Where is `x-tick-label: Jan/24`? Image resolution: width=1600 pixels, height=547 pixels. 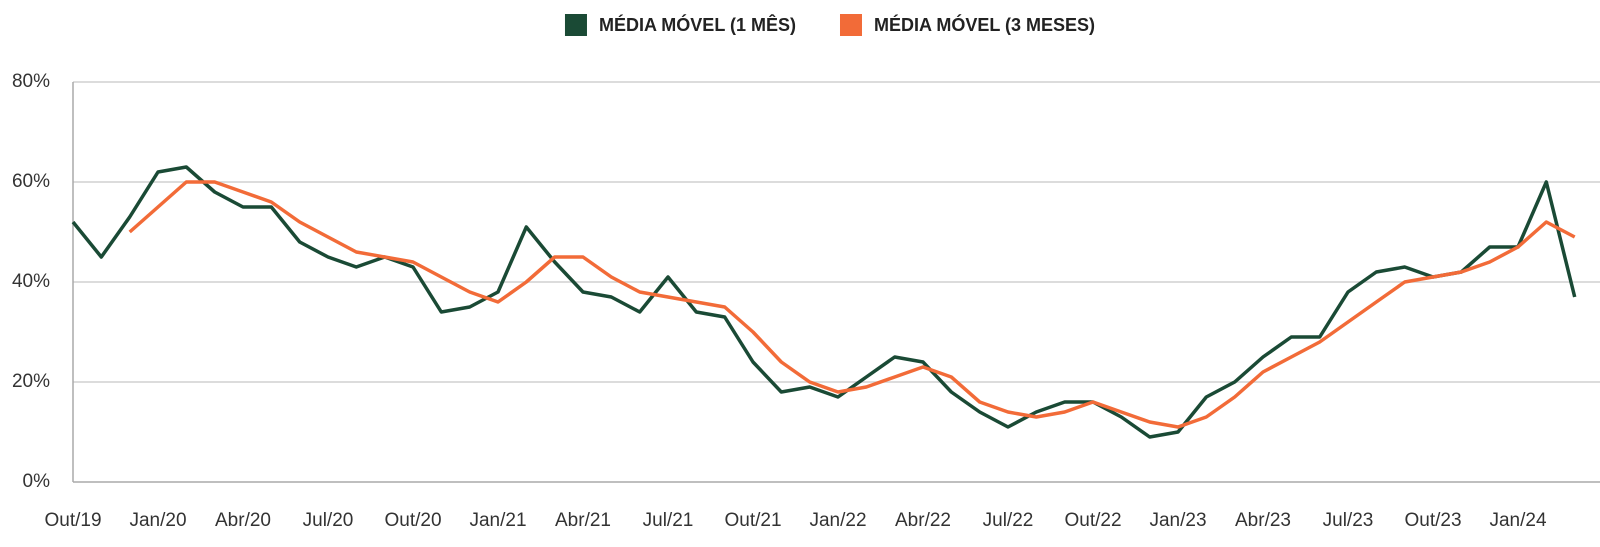 x-tick-label: Jan/24 is located at coordinates (1517, 520).